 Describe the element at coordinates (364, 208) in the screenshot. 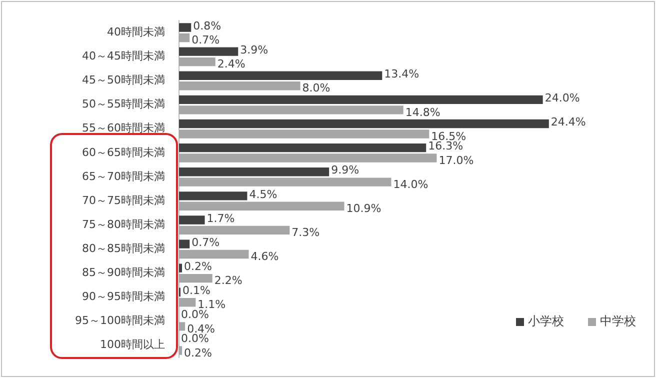

I see `data-label: 10.9%` at that location.